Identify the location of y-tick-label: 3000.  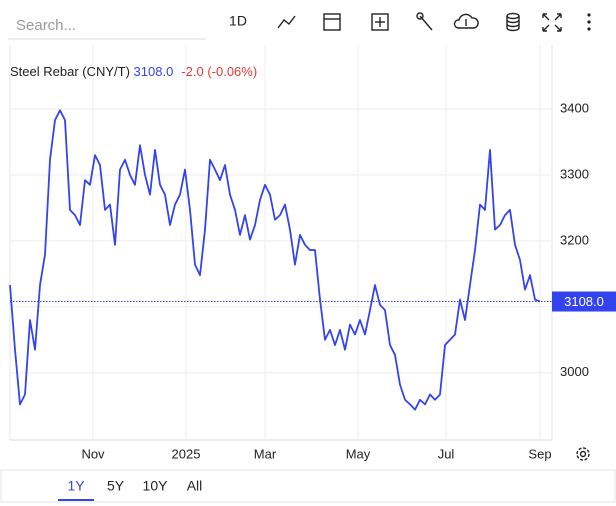
(574, 371).